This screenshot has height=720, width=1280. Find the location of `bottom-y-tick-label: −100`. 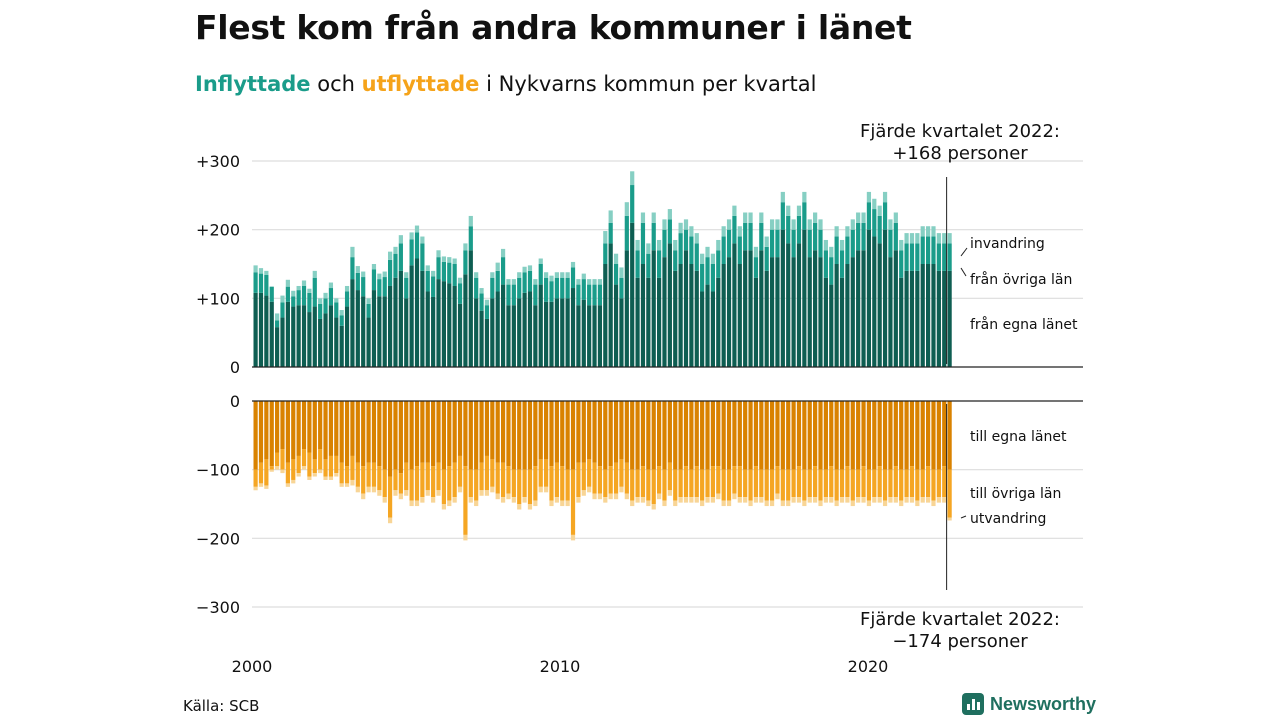

bottom-y-tick-label: −100 is located at coordinates (218, 470).